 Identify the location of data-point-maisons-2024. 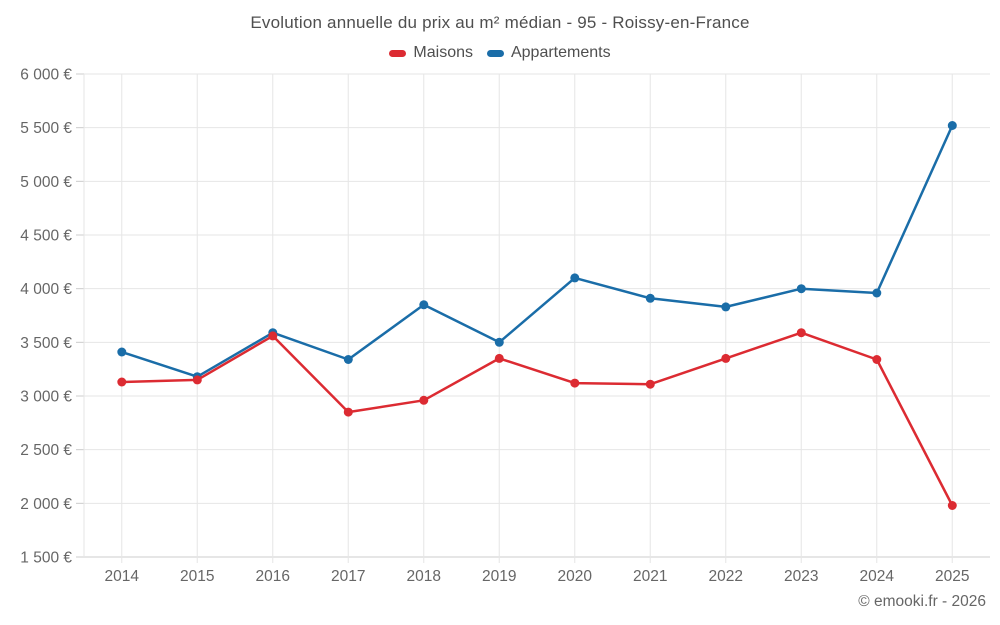
(877, 359).